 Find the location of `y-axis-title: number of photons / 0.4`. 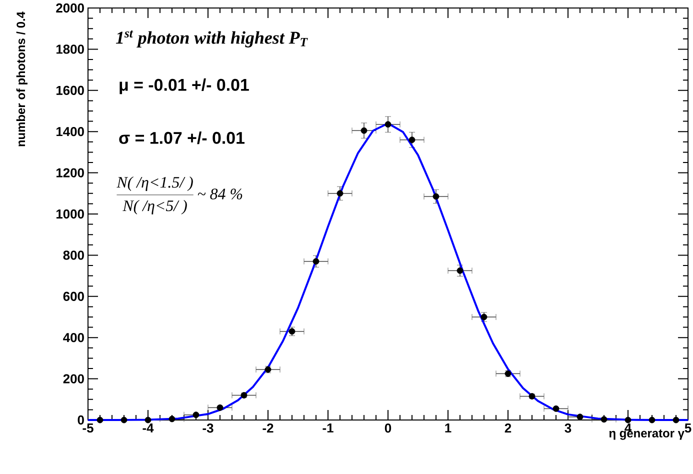

y-axis-title: number of photons / 0.4 is located at coordinates (22, 79).